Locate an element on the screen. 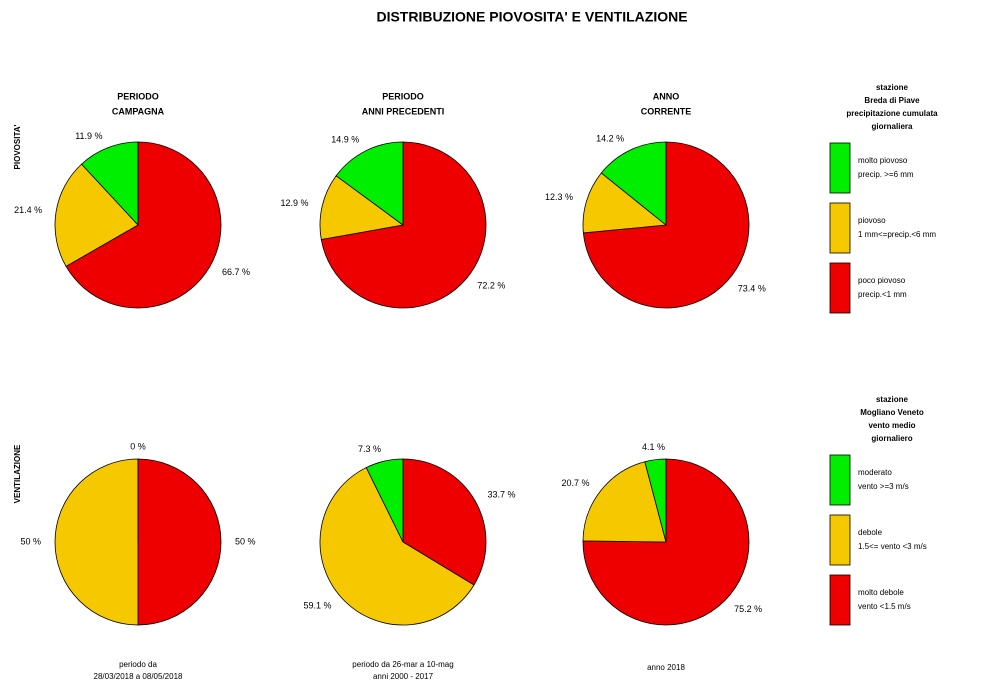  legend-label: 1.5<= vento <3 m/s is located at coordinates (892, 546).